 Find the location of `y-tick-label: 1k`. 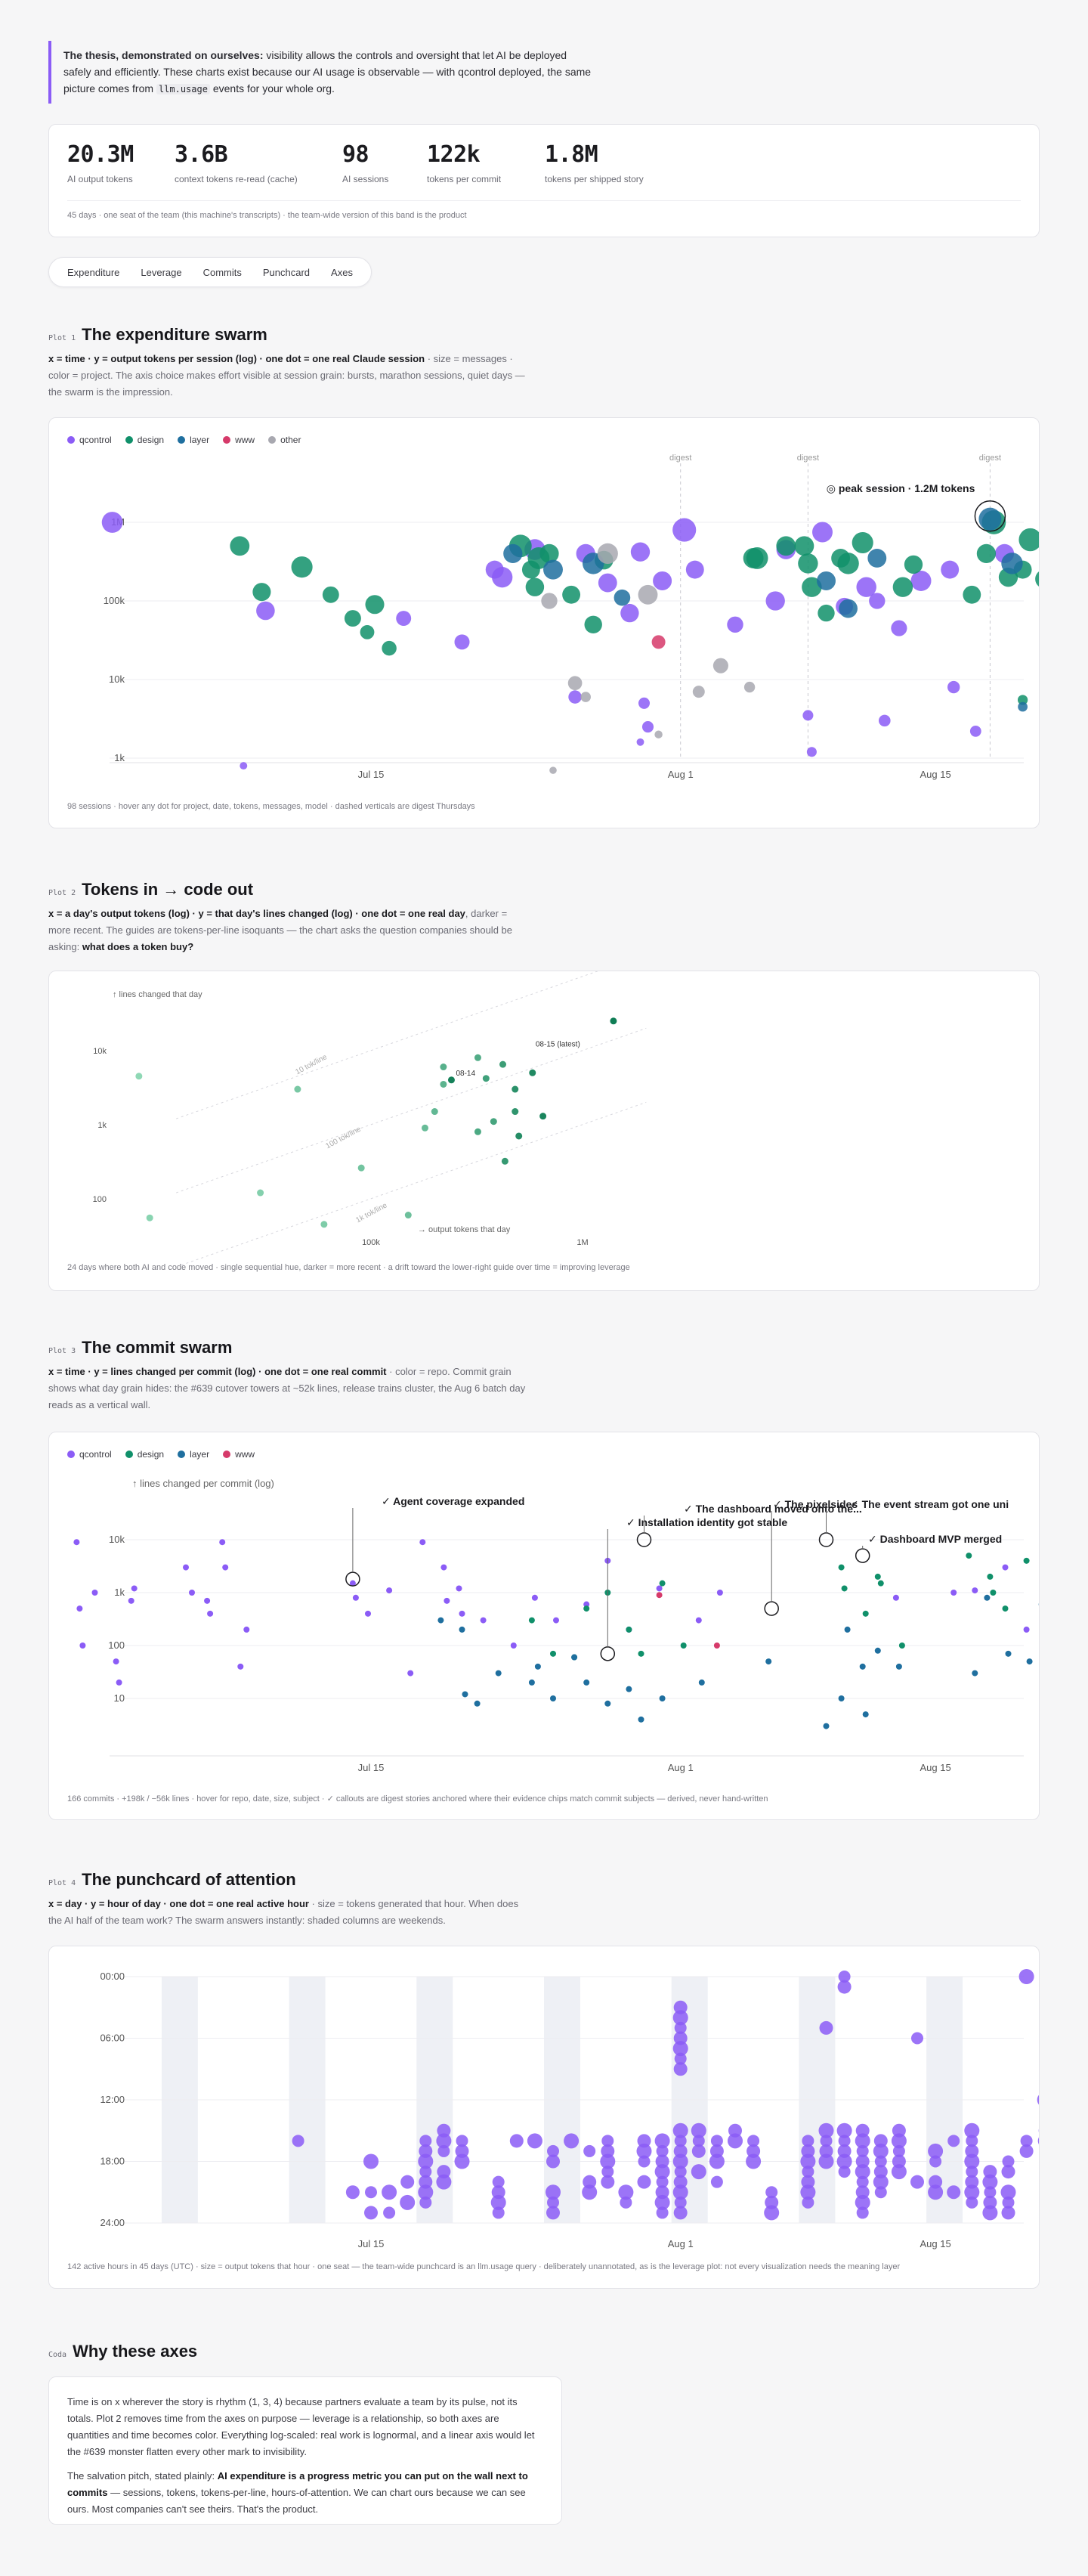

y-tick-label: 1k is located at coordinates (119, 1592).